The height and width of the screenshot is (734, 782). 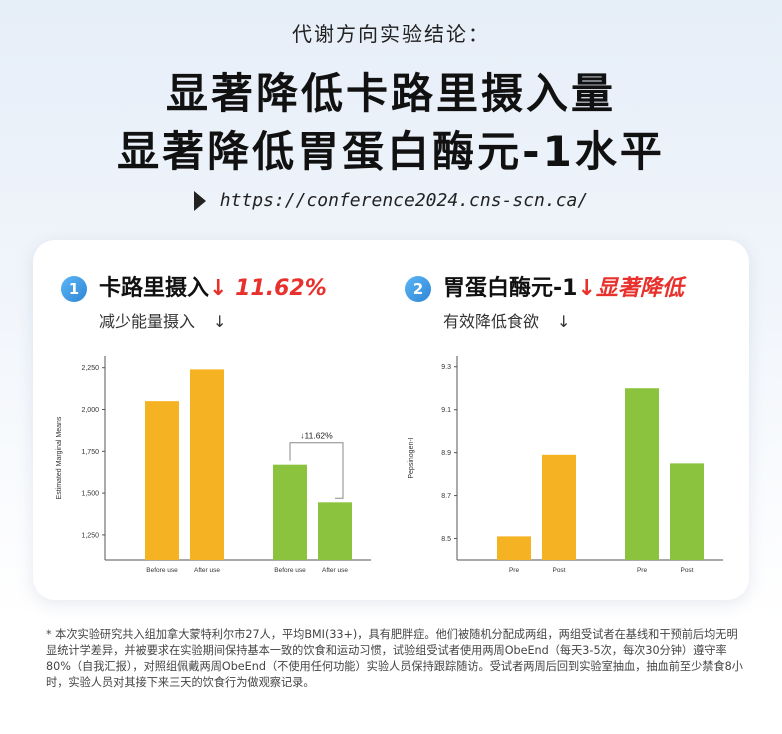 What do you see at coordinates (90, 452) in the screenshot?
I see `y-tick-label: 1,750` at bounding box center [90, 452].